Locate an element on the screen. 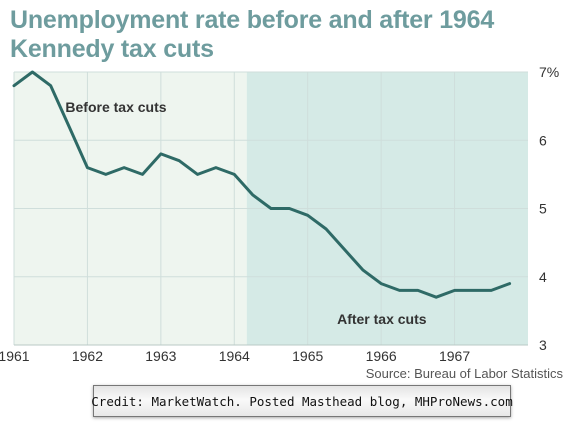 This screenshot has width=575, height=425. after-tax-cuts-label: After tax cuts is located at coordinates (382, 319).